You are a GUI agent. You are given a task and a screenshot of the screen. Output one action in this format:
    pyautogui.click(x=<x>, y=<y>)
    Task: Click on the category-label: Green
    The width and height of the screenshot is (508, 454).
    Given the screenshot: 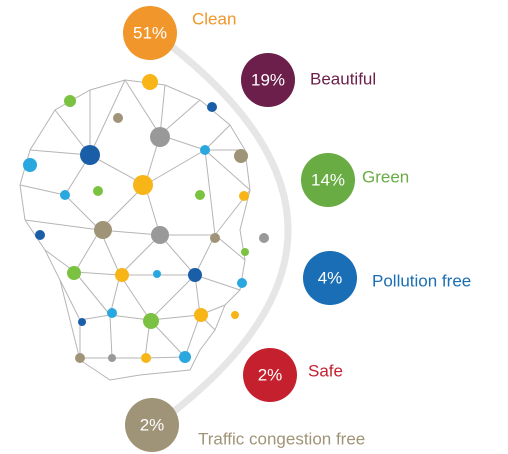 What is the action you would take?
    pyautogui.click(x=385, y=176)
    